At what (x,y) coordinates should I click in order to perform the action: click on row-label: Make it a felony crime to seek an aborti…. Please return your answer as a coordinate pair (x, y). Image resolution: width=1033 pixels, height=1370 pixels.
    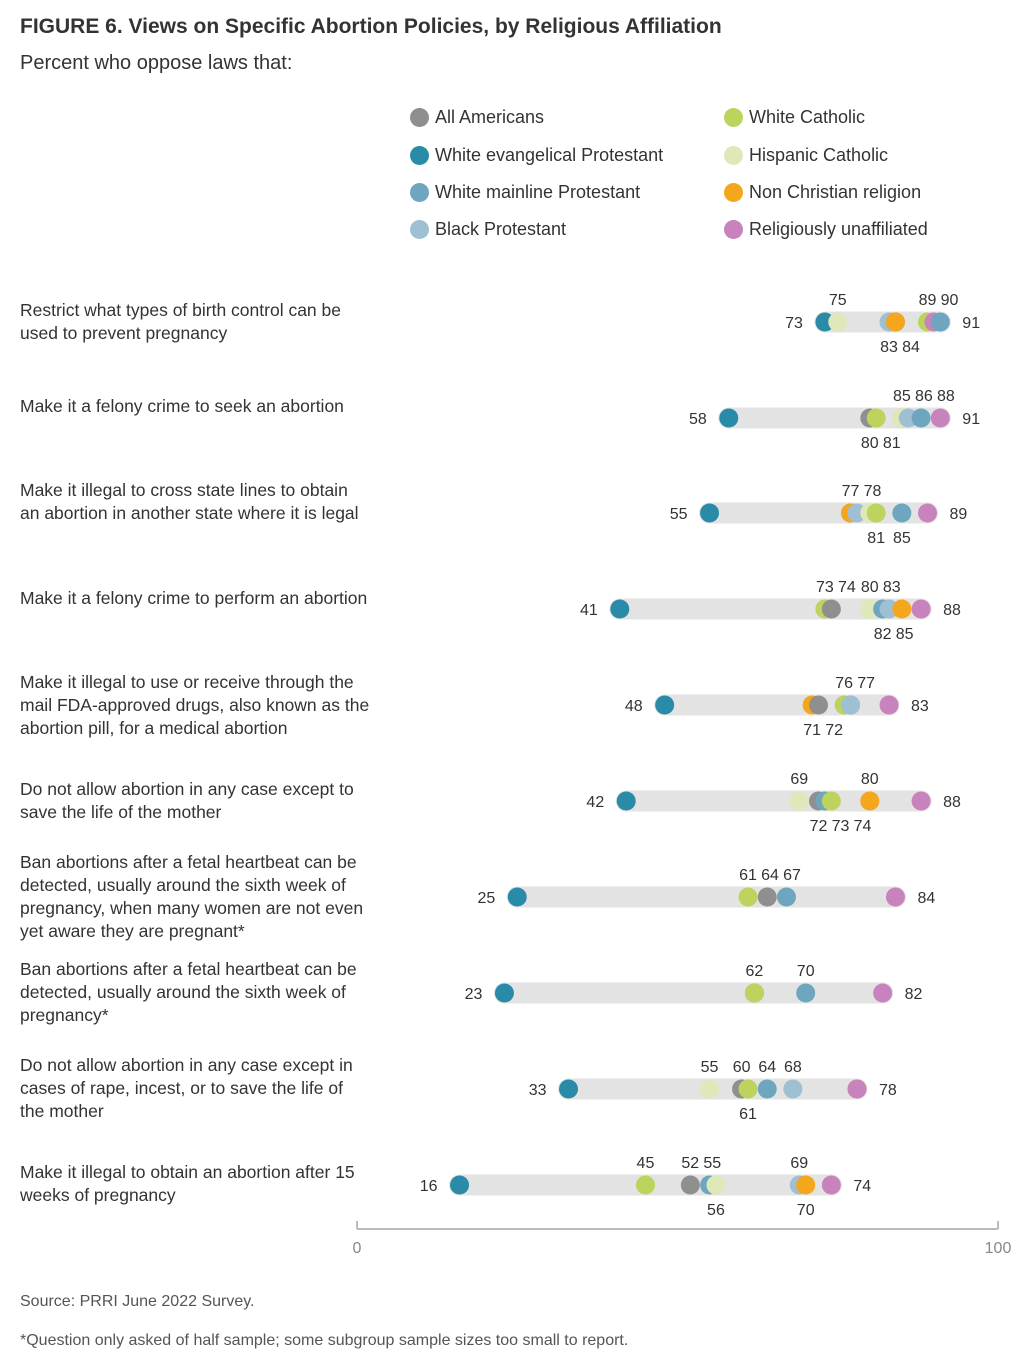
    Looking at the image, I should click on (182, 406).